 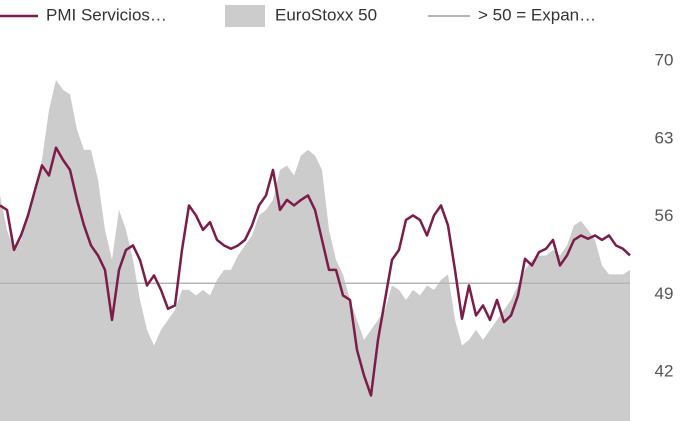 What do you see at coordinates (664, 137) in the screenshot?
I see `y-tick-label: 63` at bounding box center [664, 137].